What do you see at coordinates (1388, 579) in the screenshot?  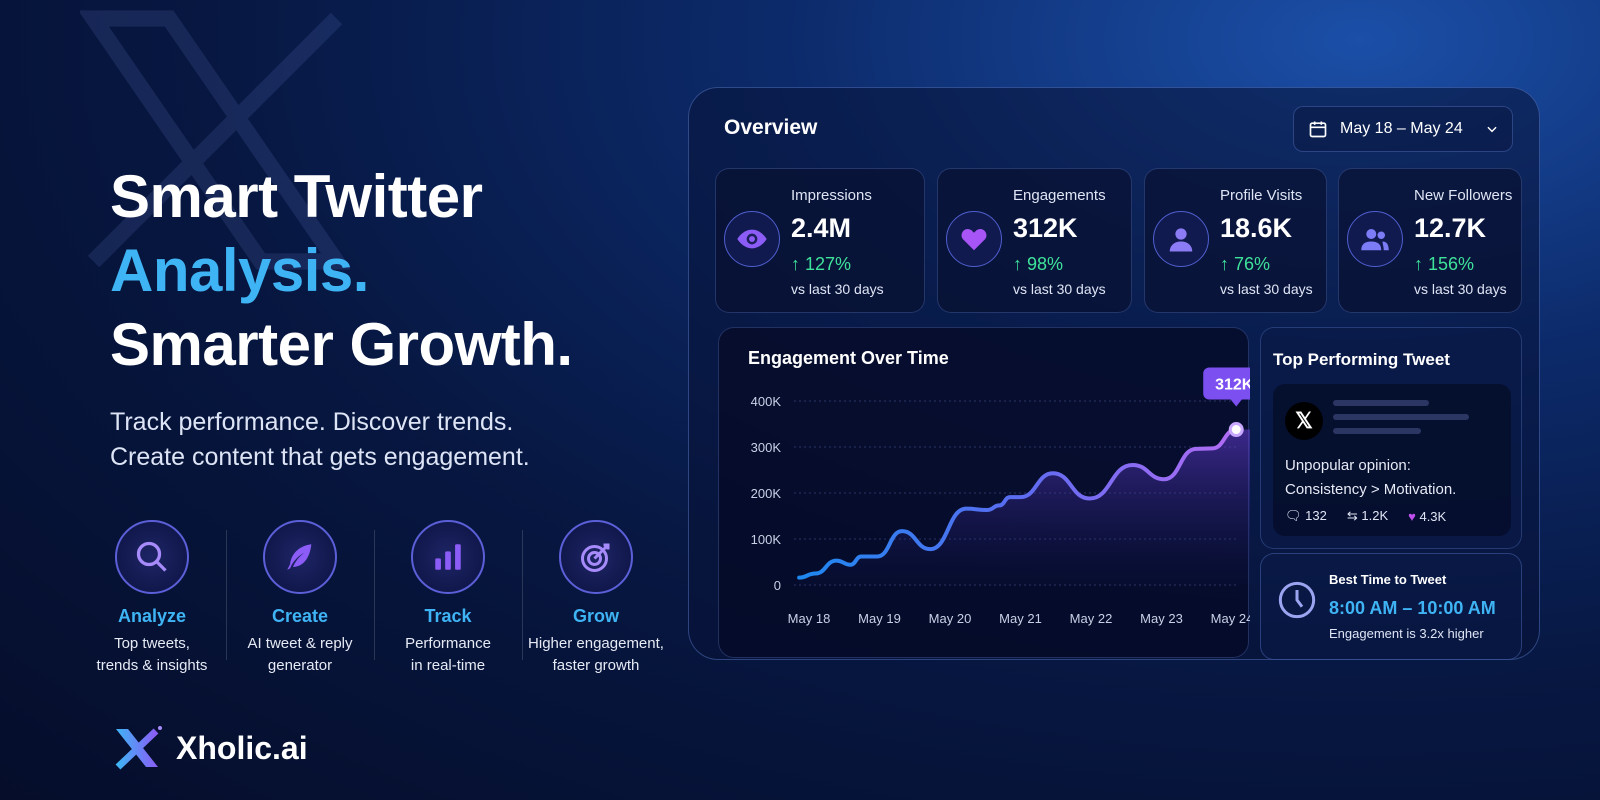 I see `best-time-title: Best Time to Tweet` at bounding box center [1388, 579].